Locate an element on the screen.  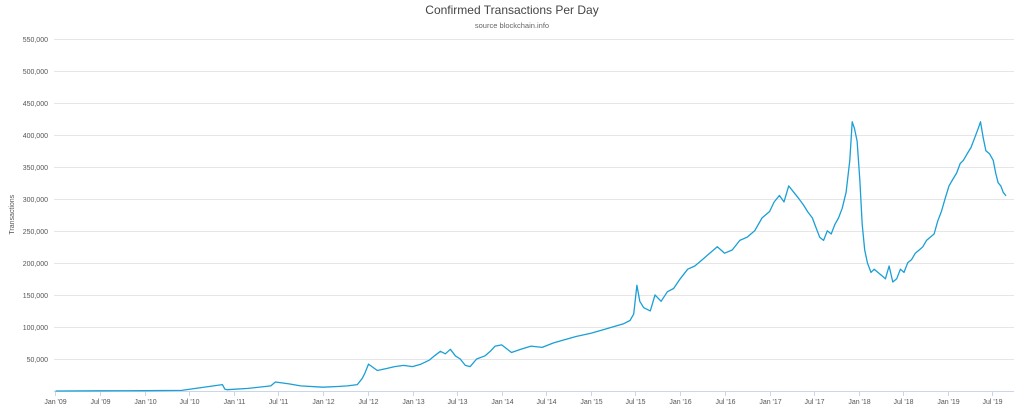
x-tick-label: Jan '13 is located at coordinates (413, 402).